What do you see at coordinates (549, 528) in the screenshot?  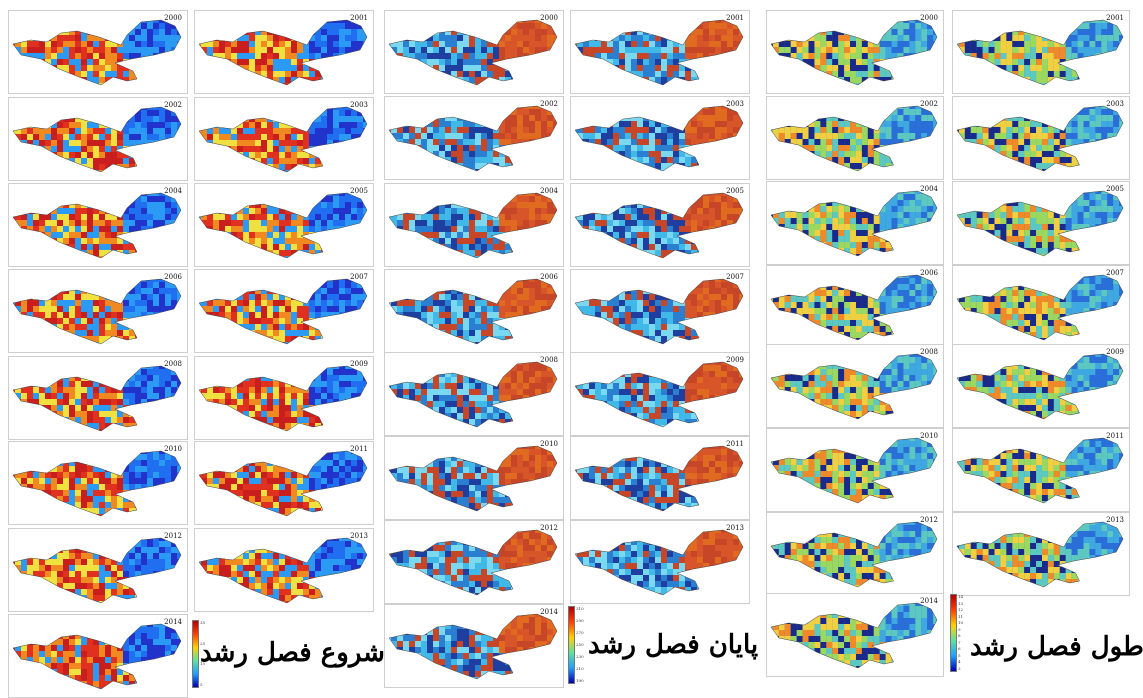 I see `year-label: 2012` at bounding box center [549, 528].